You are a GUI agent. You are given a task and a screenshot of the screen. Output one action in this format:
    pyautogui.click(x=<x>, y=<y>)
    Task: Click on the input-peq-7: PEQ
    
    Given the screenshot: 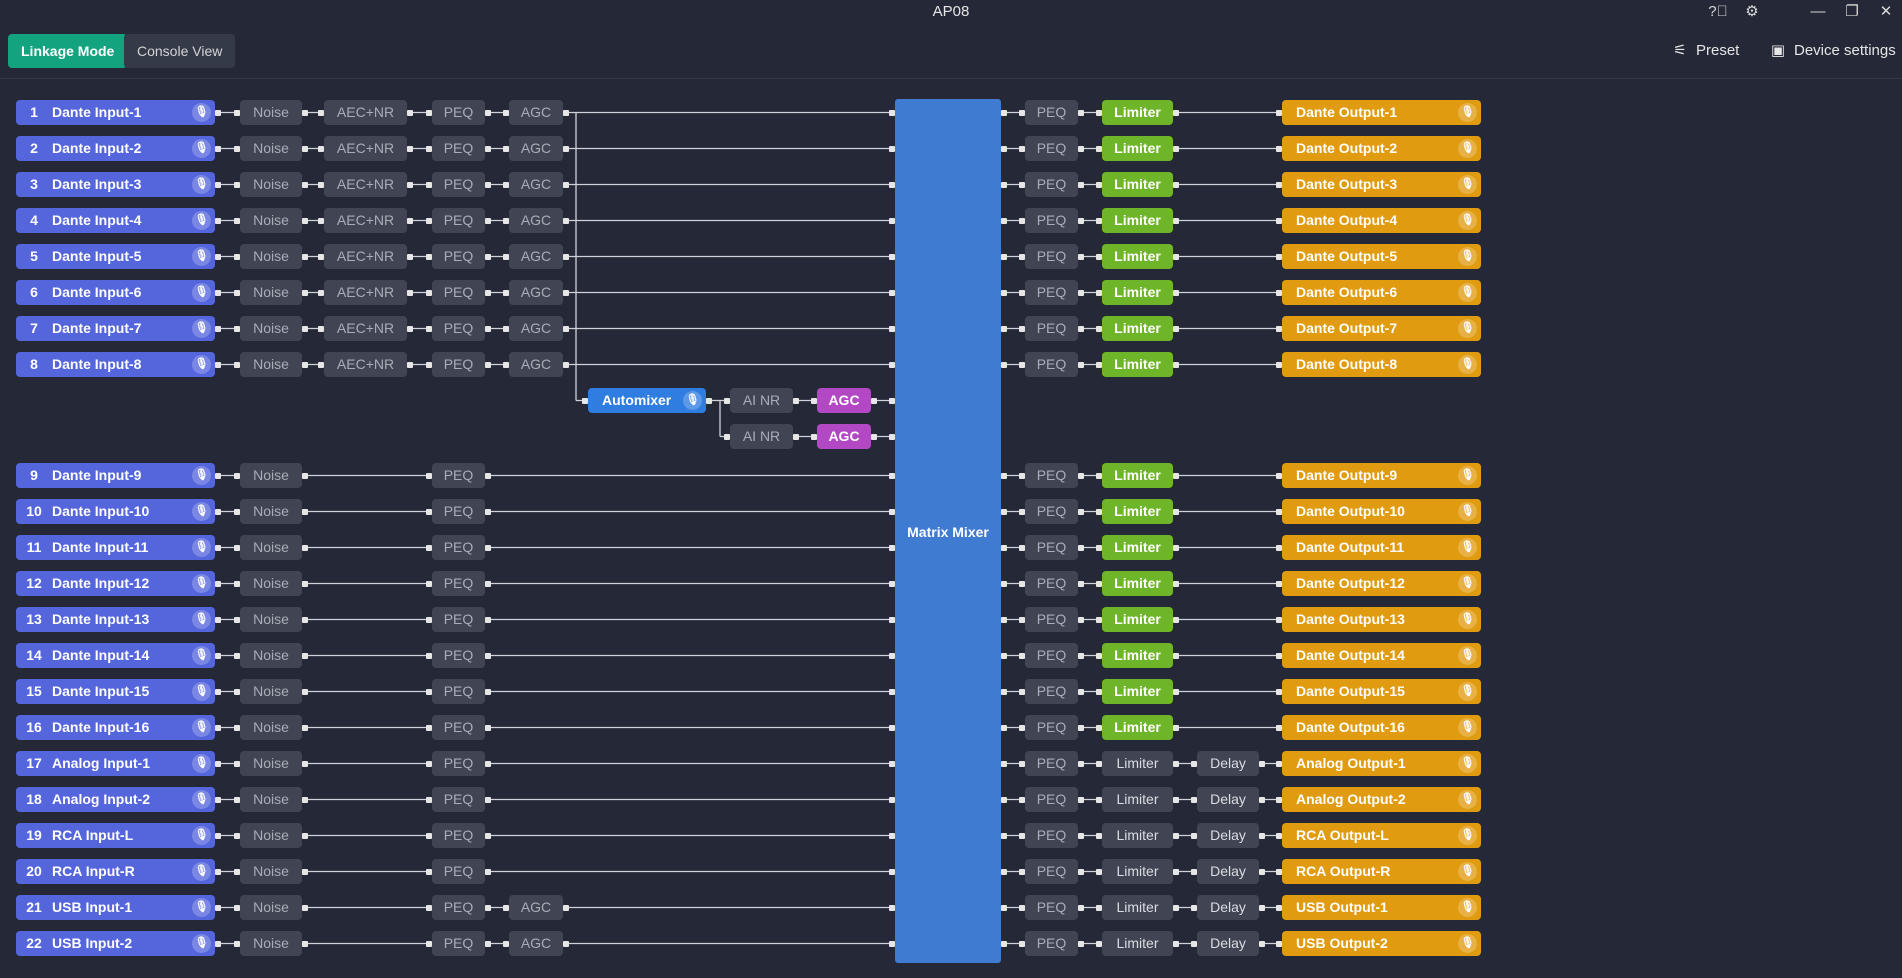 What is the action you would take?
    pyautogui.click(x=458, y=328)
    